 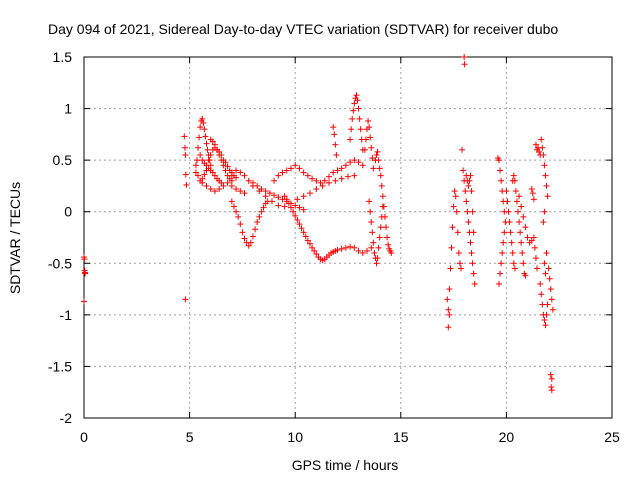 What do you see at coordinates (68, 212) in the screenshot?
I see `y-tick-label: 0` at bounding box center [68, 212].